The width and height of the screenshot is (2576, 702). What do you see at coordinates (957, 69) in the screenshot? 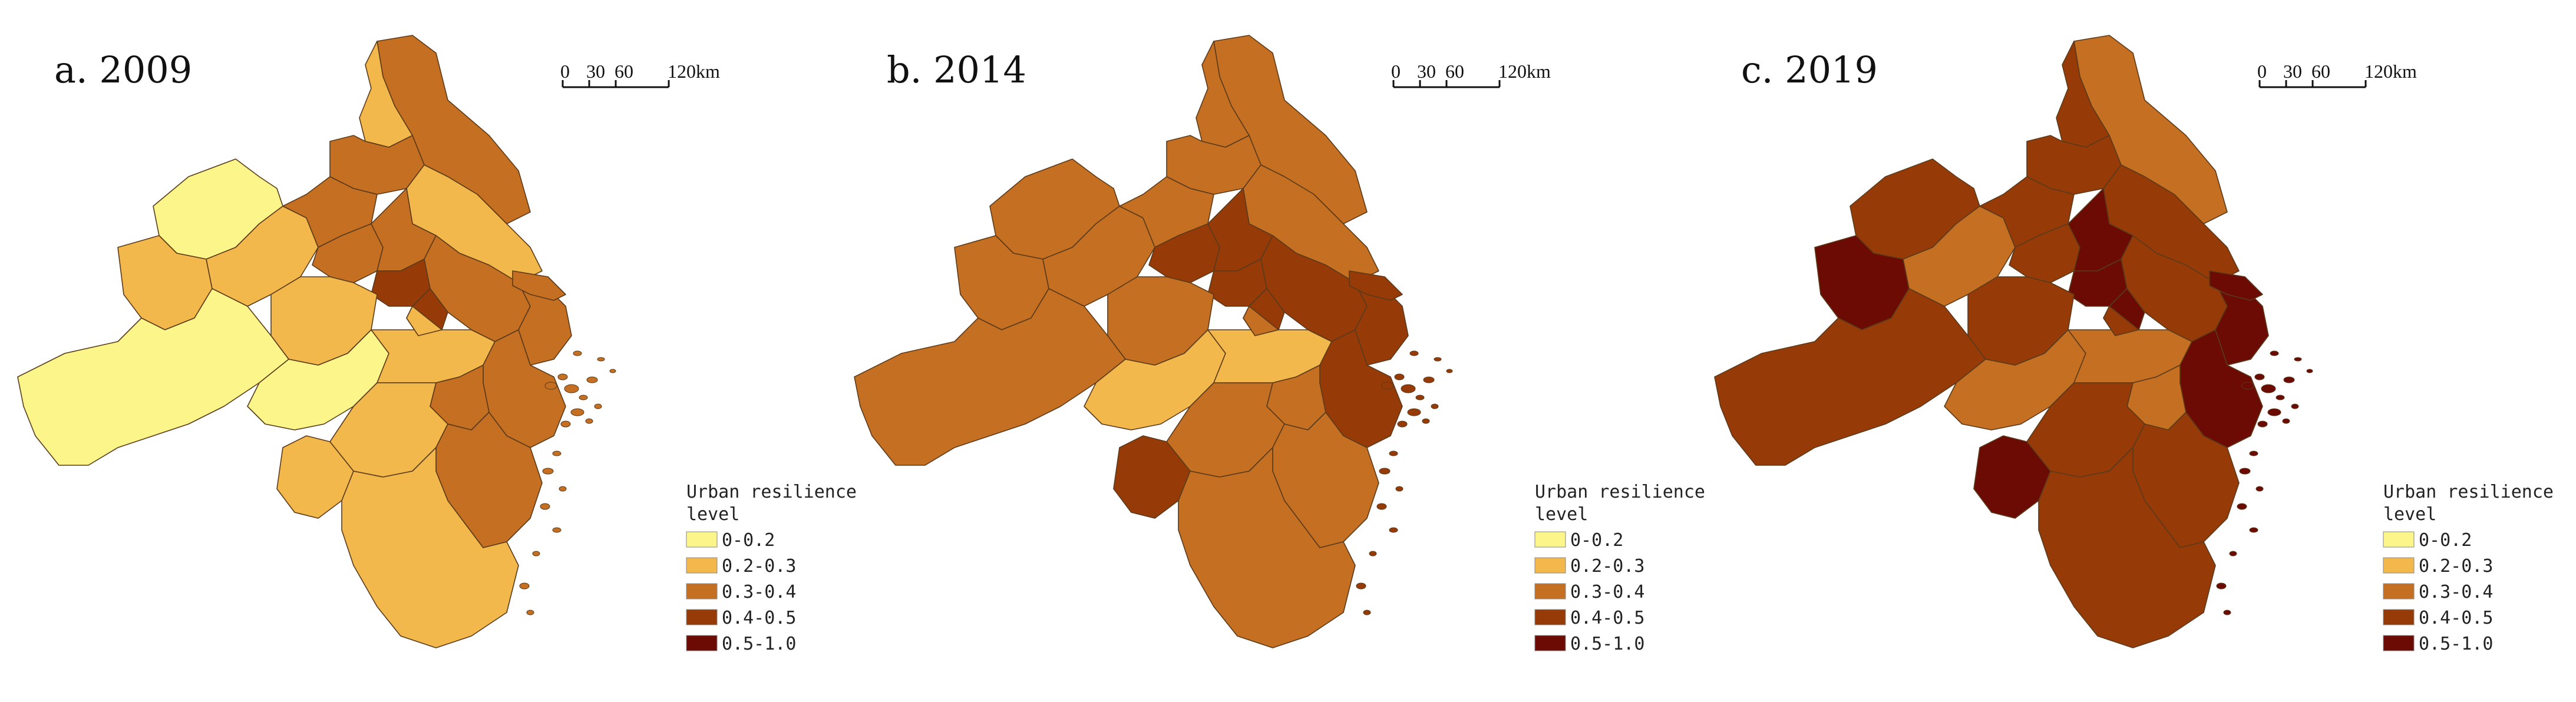
I see `panel-title: b. 2014` at bounding box center [957, 69].